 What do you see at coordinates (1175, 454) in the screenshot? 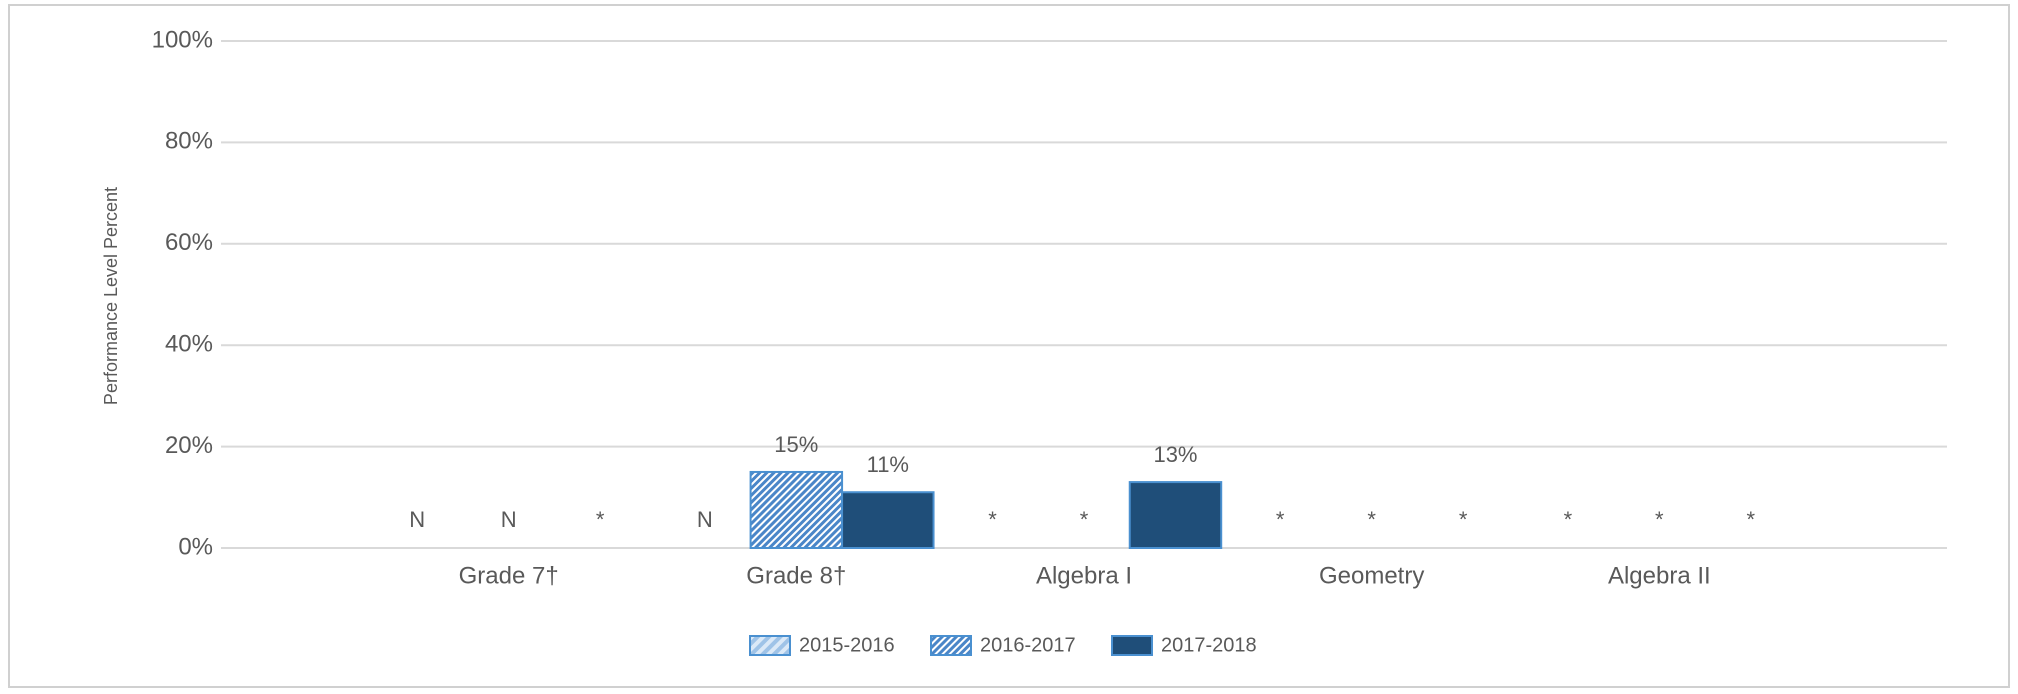
I see `data-label: 13%` at bounding box center [1175, 454].